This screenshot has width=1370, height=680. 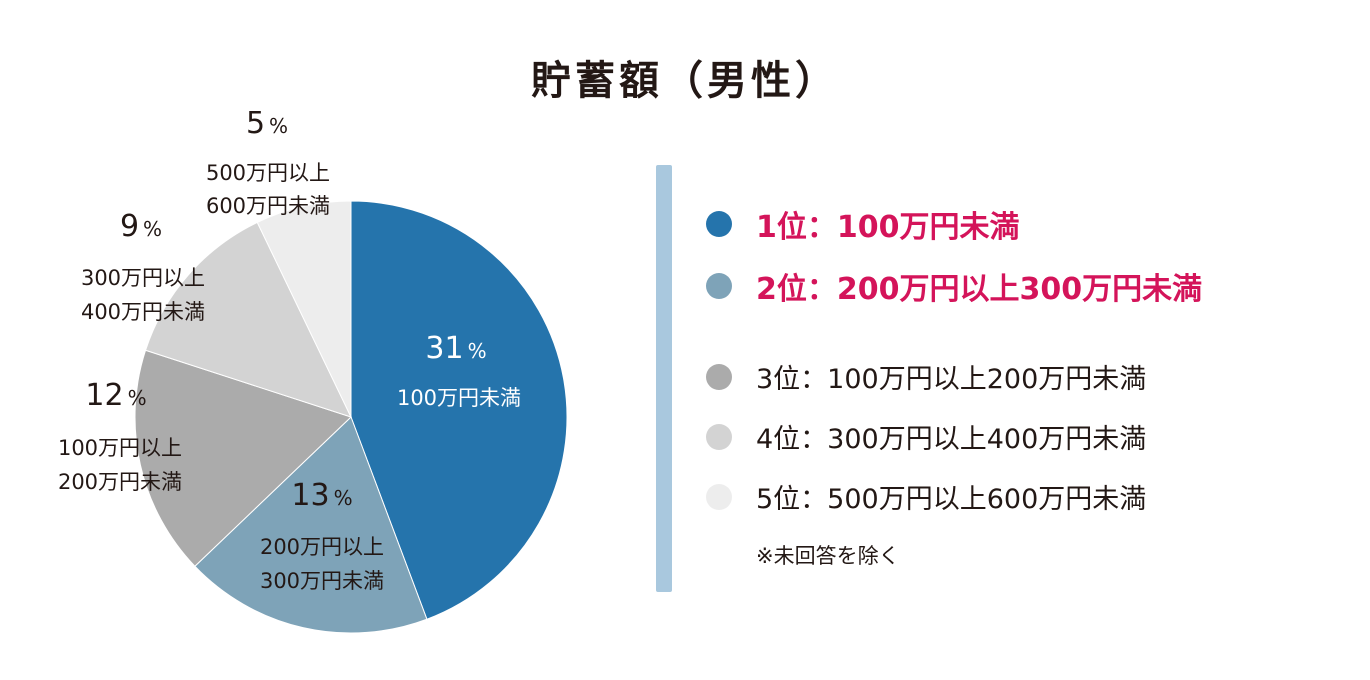 I want to click on legend-label-5: 5位：500万円以上600万円未満, so click(x=951, y=499).